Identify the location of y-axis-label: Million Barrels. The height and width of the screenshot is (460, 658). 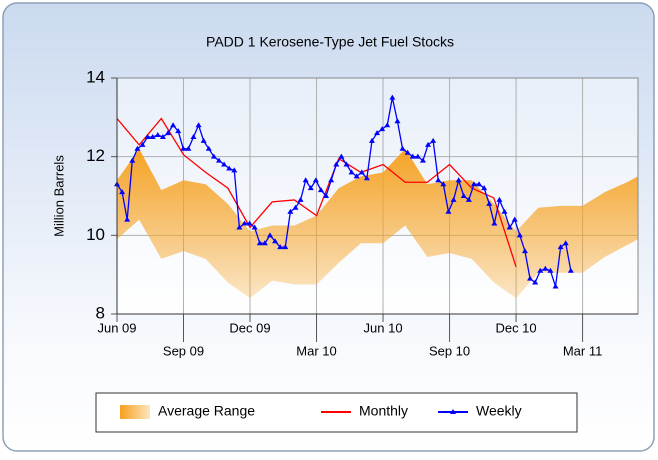
(58, 196).